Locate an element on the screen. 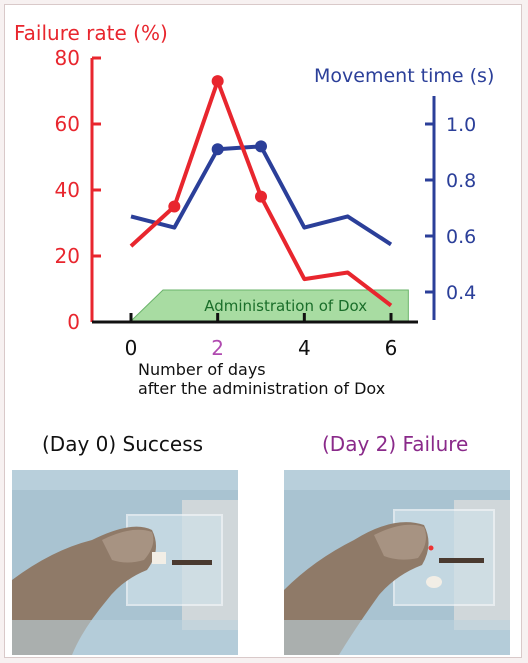 The width and height of the screenshot is (528, 663). x-axis-label-line1: Number of days is located at coordinates (202, 369).